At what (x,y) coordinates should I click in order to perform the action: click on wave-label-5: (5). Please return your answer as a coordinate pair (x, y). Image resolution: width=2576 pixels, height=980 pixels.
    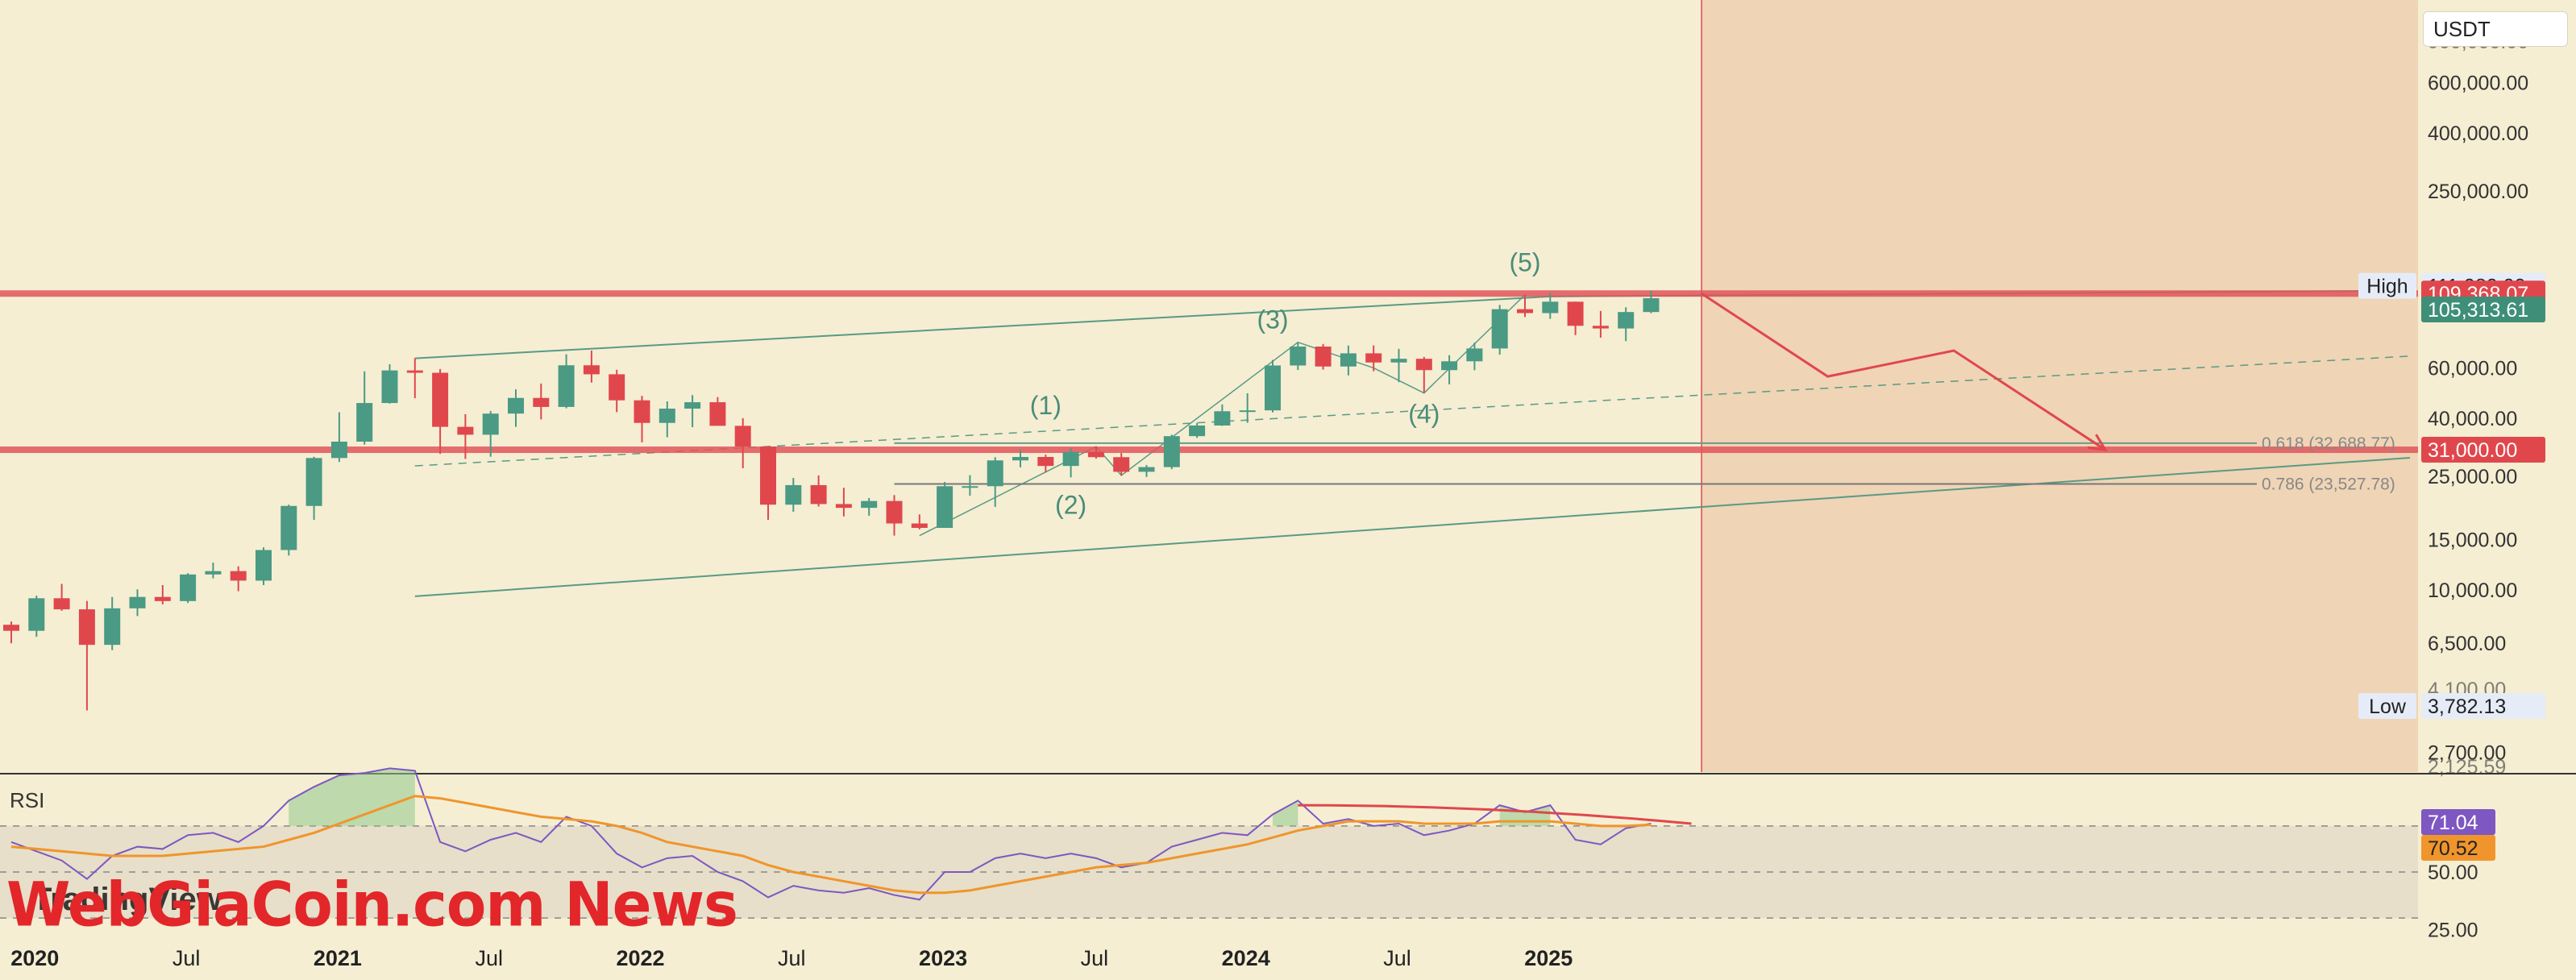
    Looking at the image, I should click on (1524, 261).